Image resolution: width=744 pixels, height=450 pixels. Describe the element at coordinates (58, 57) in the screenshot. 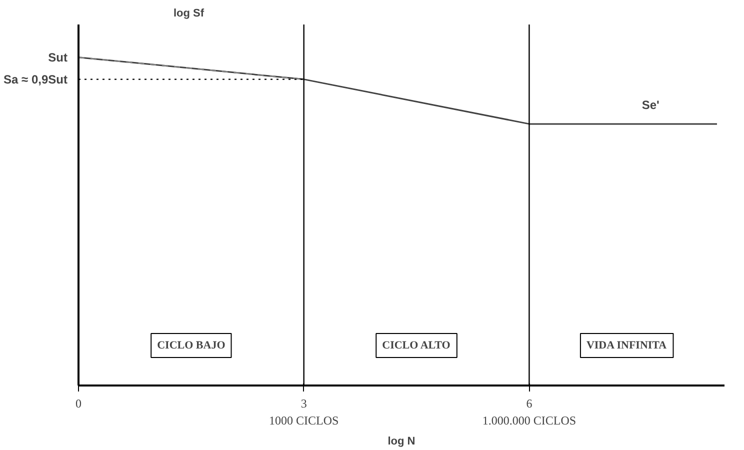

I see `annotation: Sut` at that location.